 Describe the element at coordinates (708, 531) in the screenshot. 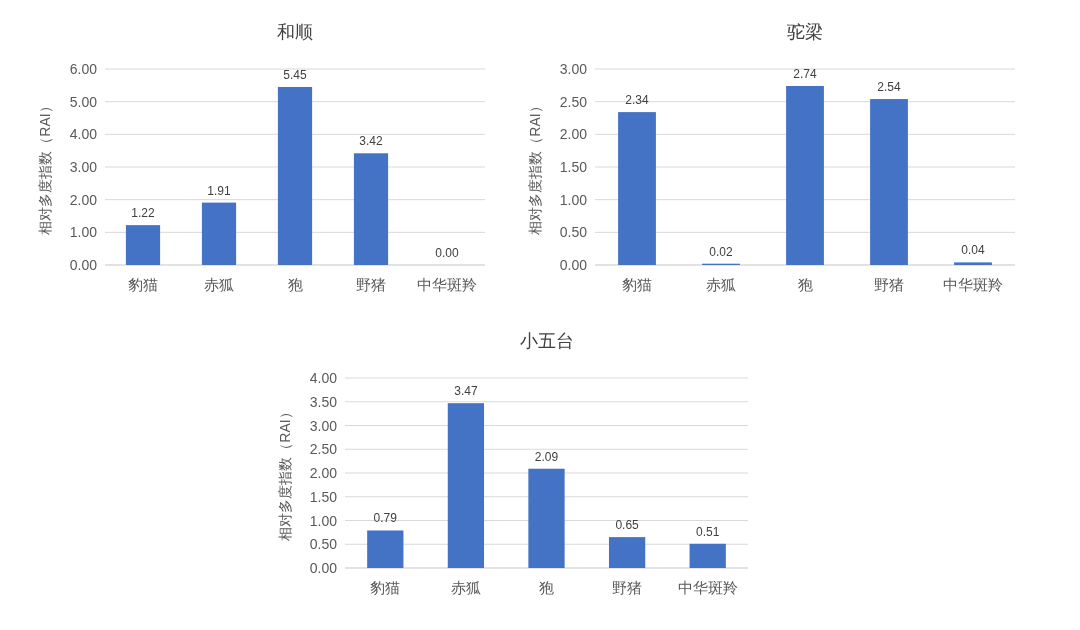

I see `data-label: 0.51` at that location.